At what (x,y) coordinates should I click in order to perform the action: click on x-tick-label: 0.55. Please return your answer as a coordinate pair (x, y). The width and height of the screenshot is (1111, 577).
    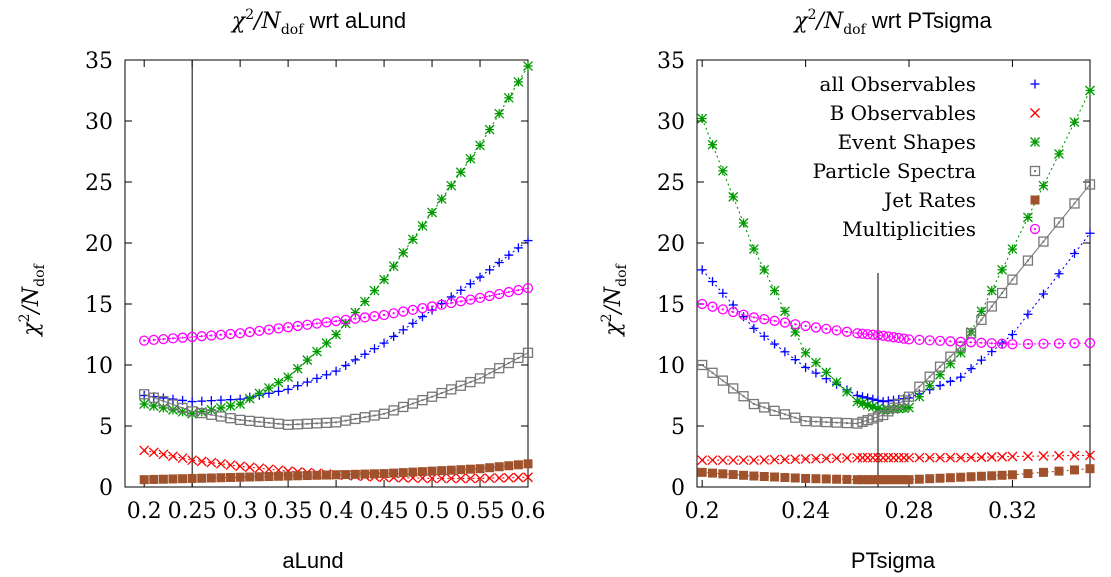
    Looking at the image, I should click on (480, 511).